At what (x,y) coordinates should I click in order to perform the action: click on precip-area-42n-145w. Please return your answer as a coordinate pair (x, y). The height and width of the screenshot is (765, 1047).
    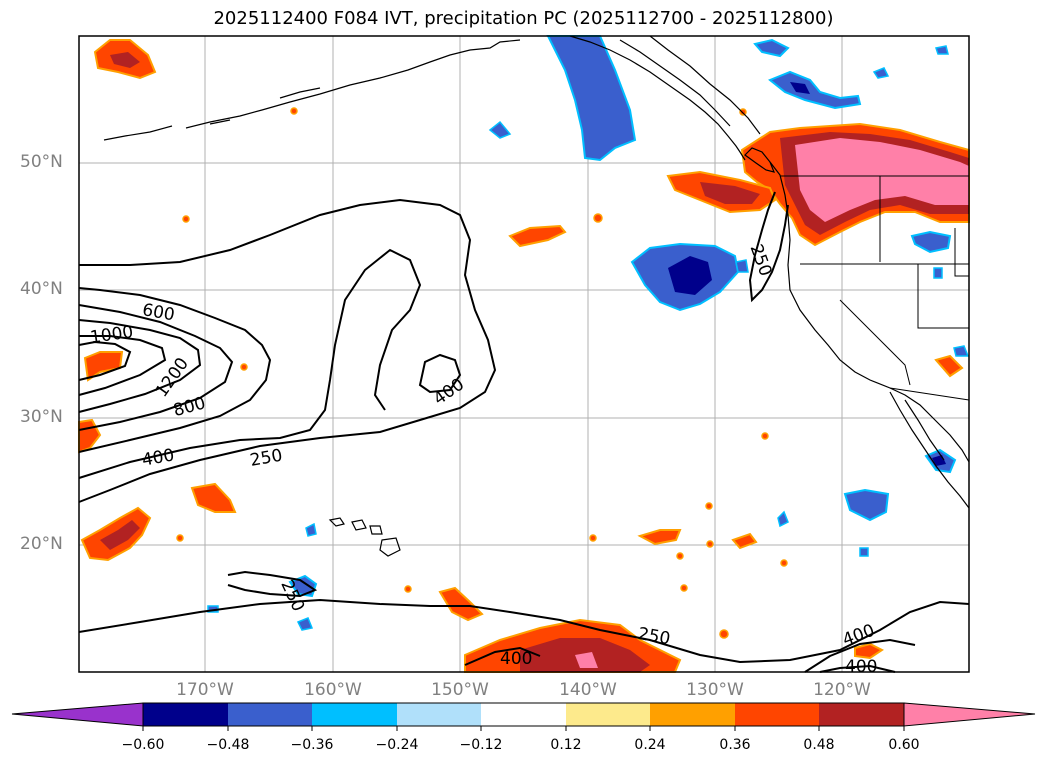
    Looking at the image, I should click on (537, 236).